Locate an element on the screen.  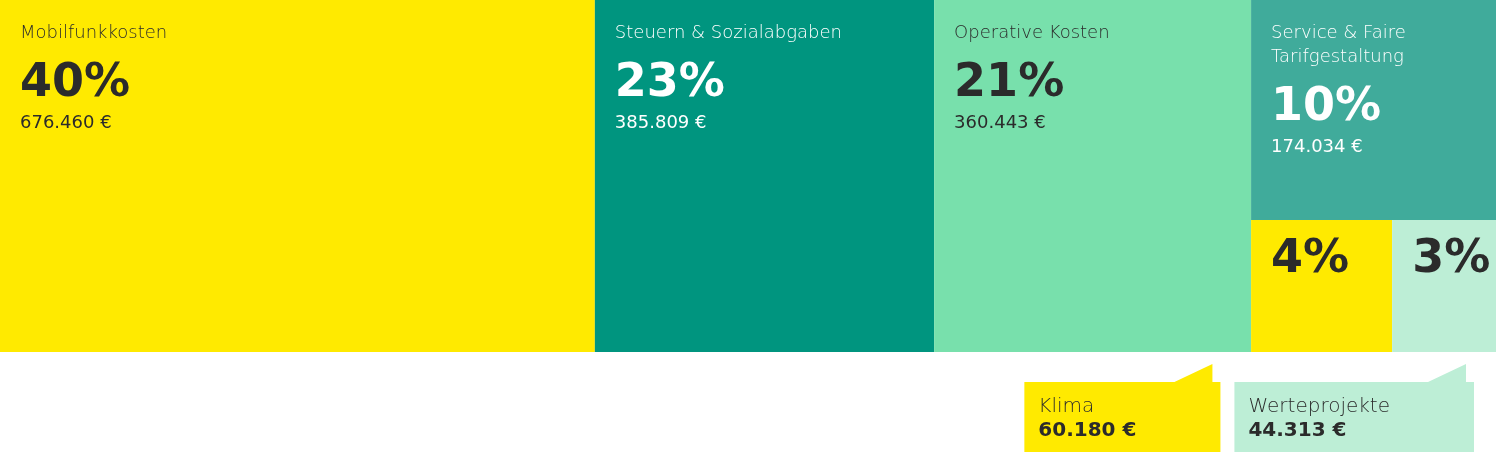
text: 21% is located at coordinates (1009, 80).